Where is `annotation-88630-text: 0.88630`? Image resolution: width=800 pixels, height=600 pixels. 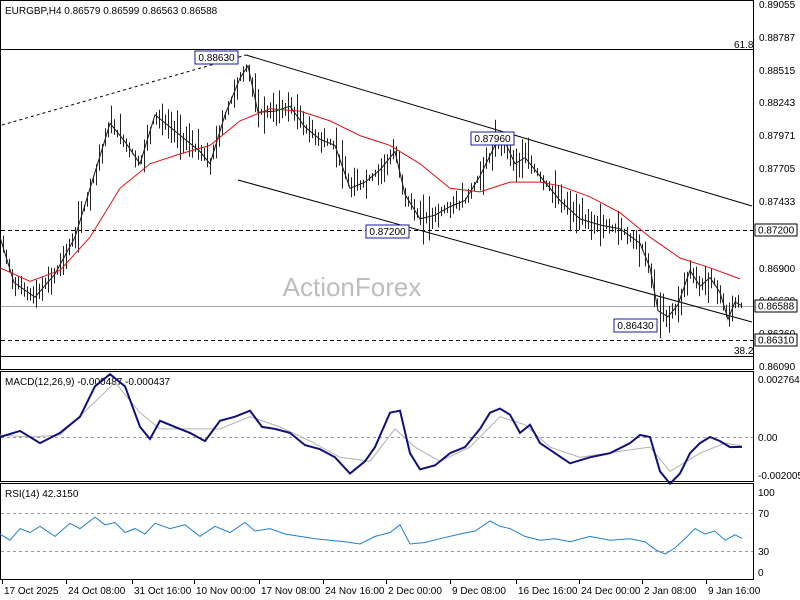 annotation-88630-text: 0.88630 is located at coordinates (216, 58).